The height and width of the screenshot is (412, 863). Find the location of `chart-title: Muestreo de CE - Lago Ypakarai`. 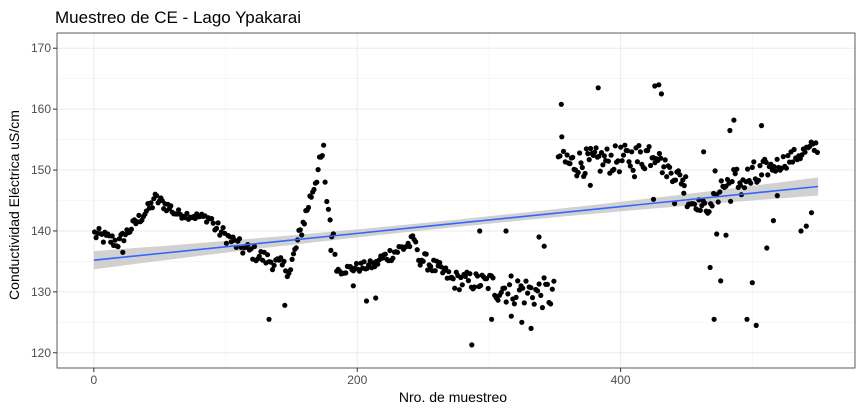

chart-title: Muestreo de CE - Lago Ypakarai is located at coordinates (178, 17).